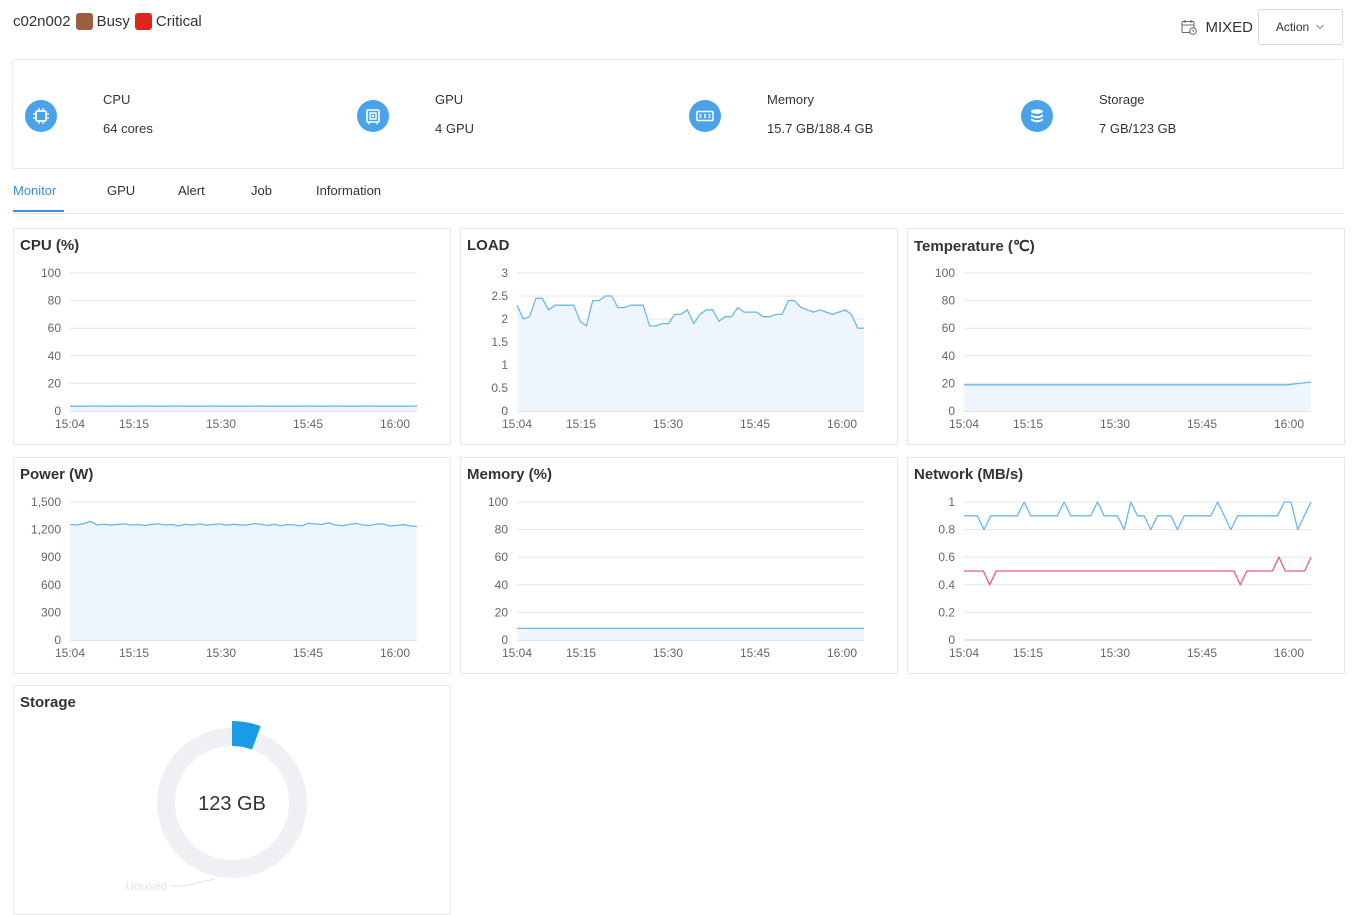  I want to click on cpu-icon, so click(41, 116).